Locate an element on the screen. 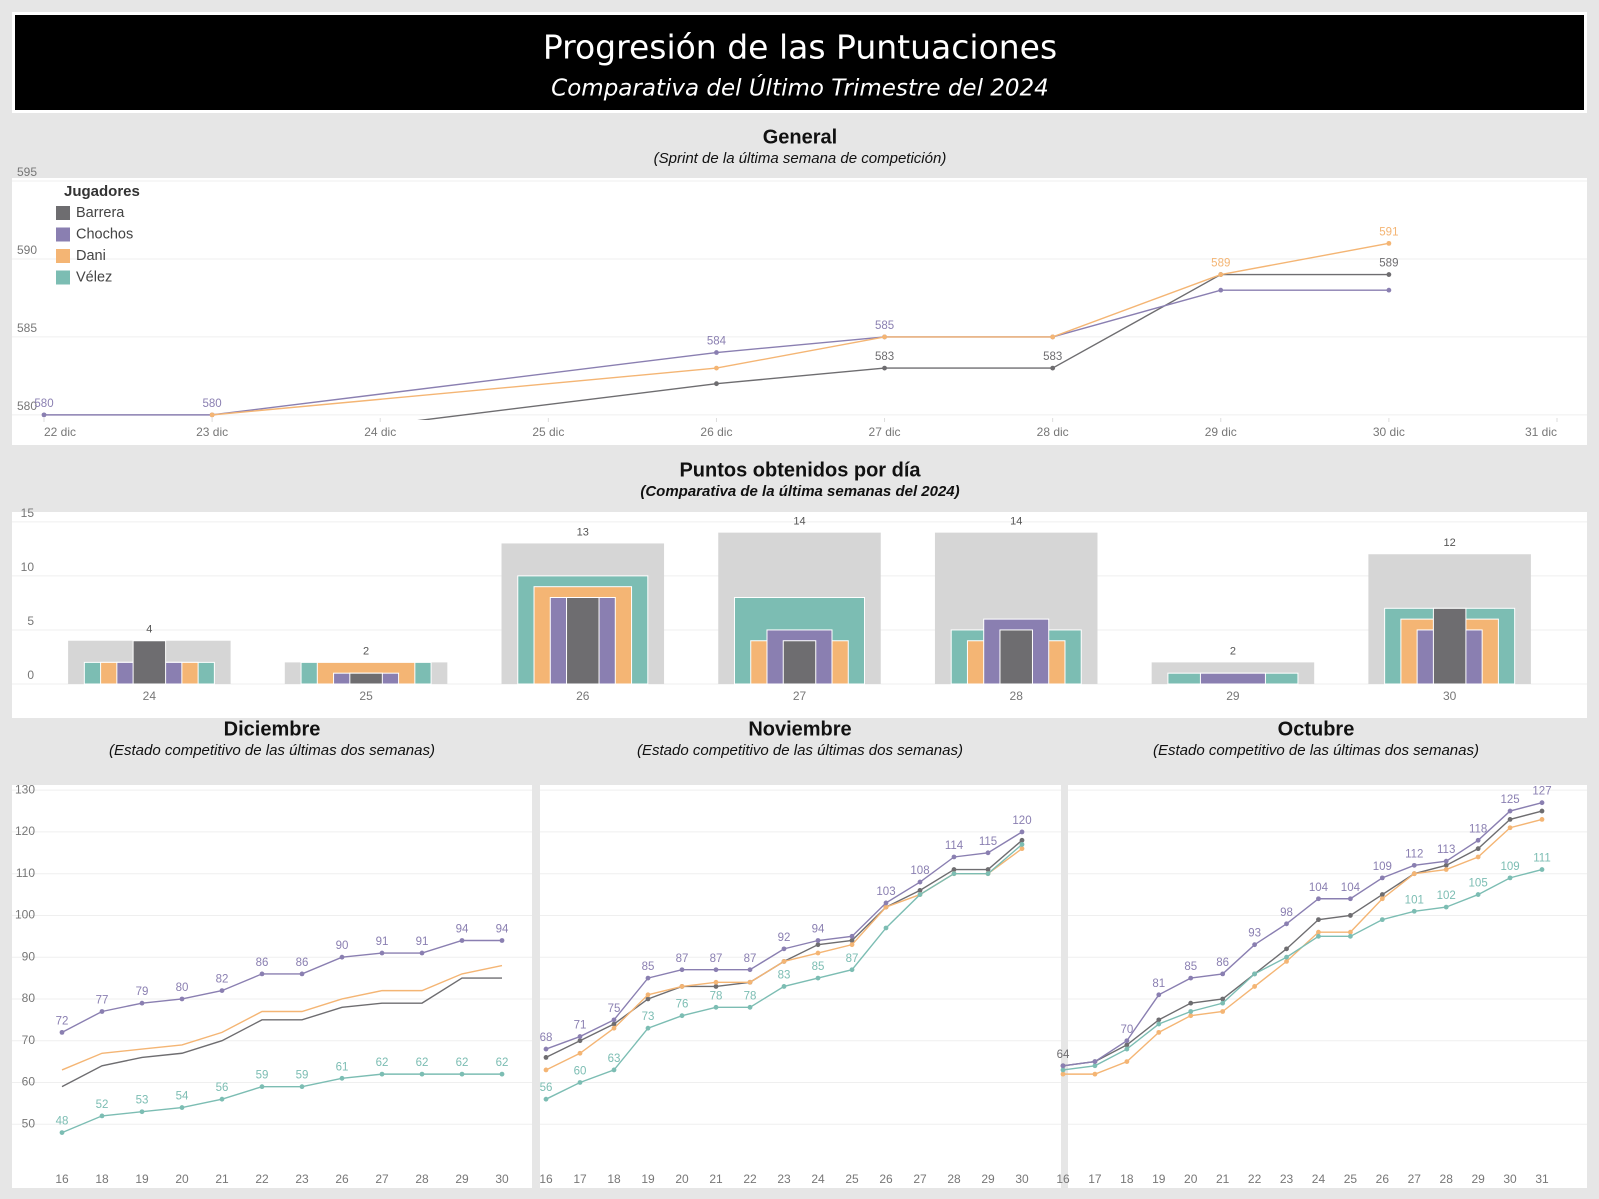 Image resolution: width=1599 pixels, height=1199 pixels. data-label: 93 is located at coordinates (1254, 934).